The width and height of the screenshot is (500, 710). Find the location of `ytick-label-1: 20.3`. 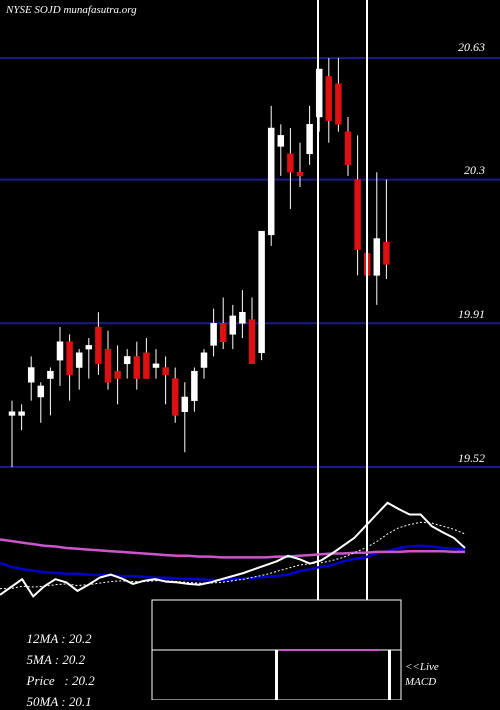

ytick-label-1: 20.3 is located at coordinates (474, 170).